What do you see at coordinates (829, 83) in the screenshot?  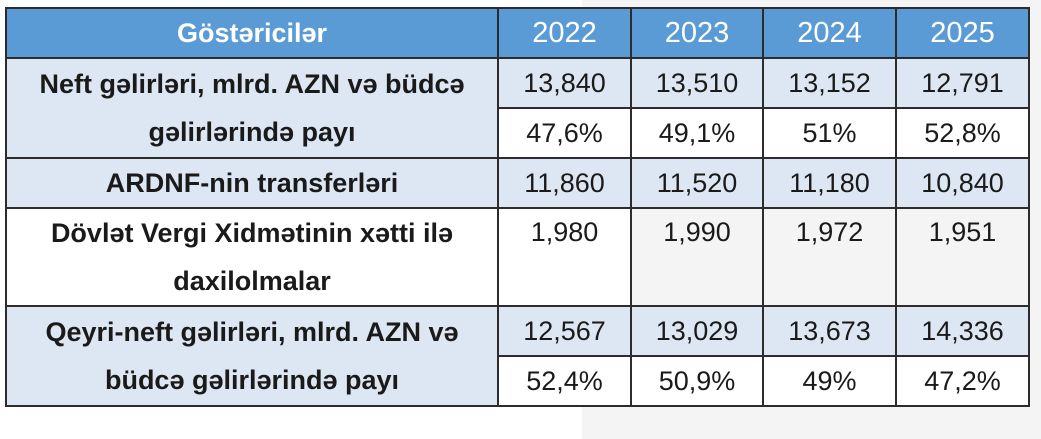 I see `cell-oil-revenue-2024: 13,152` at bounding box center [829, 83].